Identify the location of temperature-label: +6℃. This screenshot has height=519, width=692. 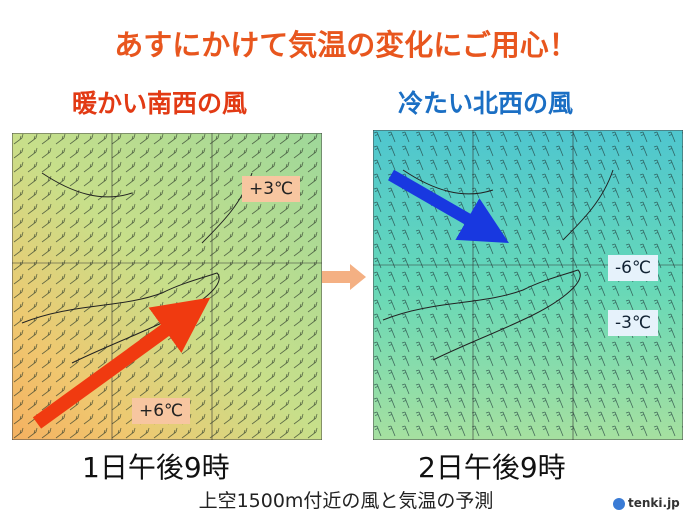
(161, 411).